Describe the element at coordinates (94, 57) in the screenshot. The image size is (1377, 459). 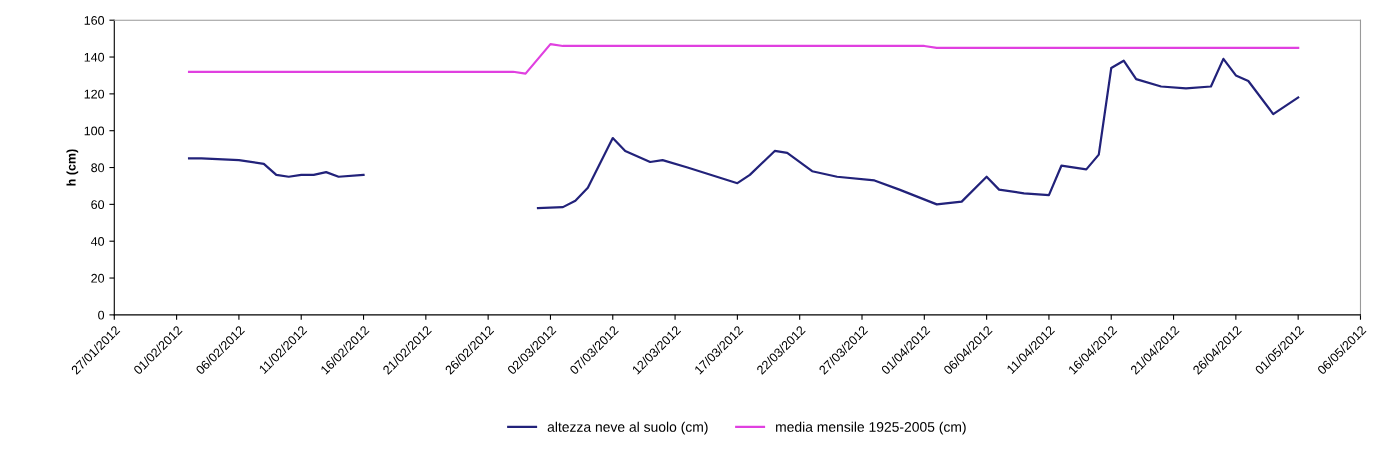
I see `y-tick-label: 140` at that location.